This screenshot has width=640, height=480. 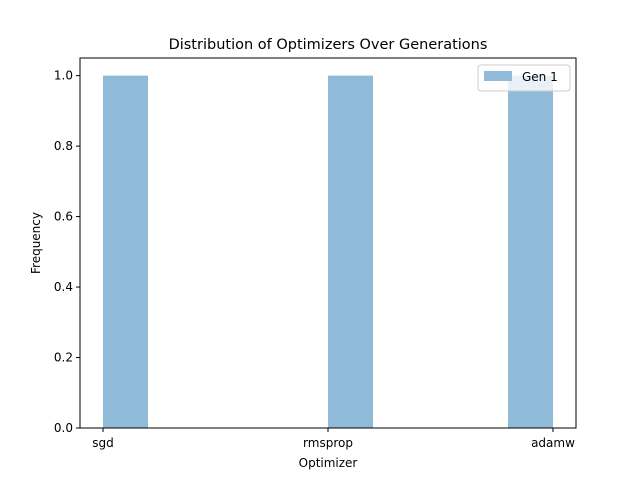 I want to click on x-tick-label-rmsprop: rmsprop, so click(x=328, y=443).